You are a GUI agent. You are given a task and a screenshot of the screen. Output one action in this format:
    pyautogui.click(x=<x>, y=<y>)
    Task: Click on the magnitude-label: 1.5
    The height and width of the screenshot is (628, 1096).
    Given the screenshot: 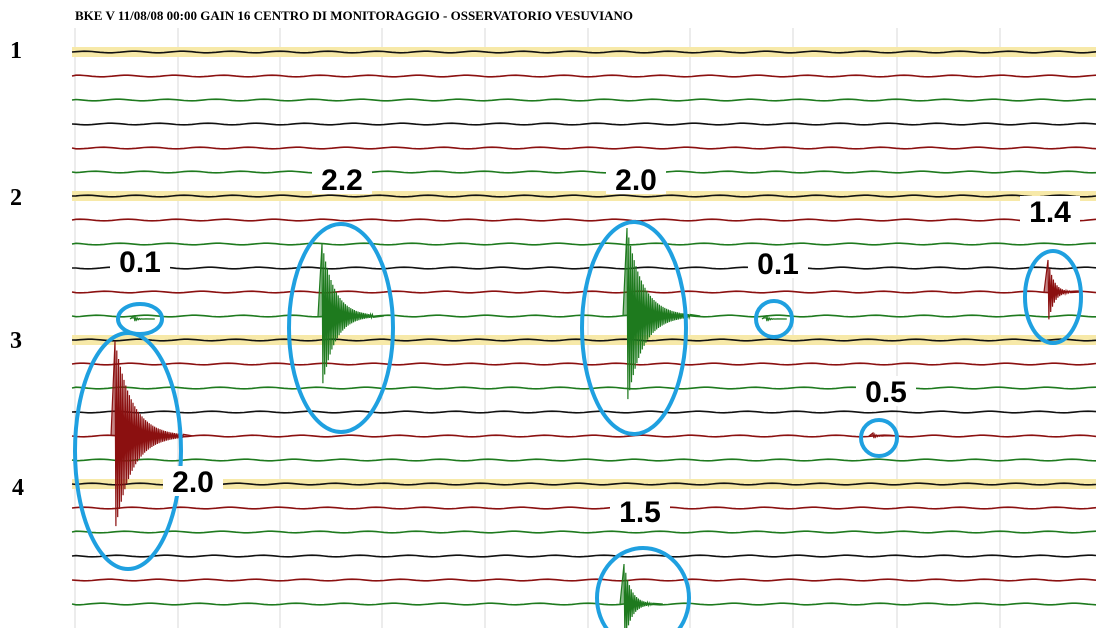 What is the action you would take?
    pyautogui.click(x=640, y=512)
    